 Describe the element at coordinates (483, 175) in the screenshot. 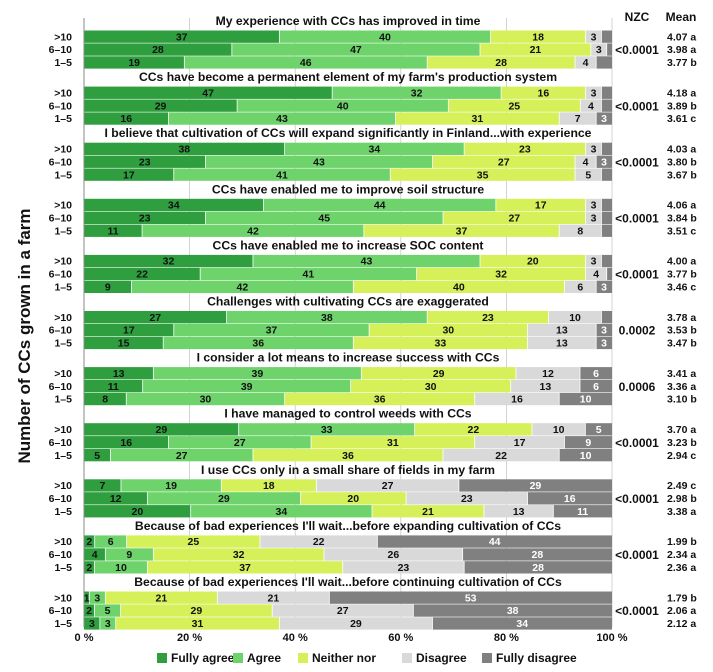

I see `data-label: 35` at that location.